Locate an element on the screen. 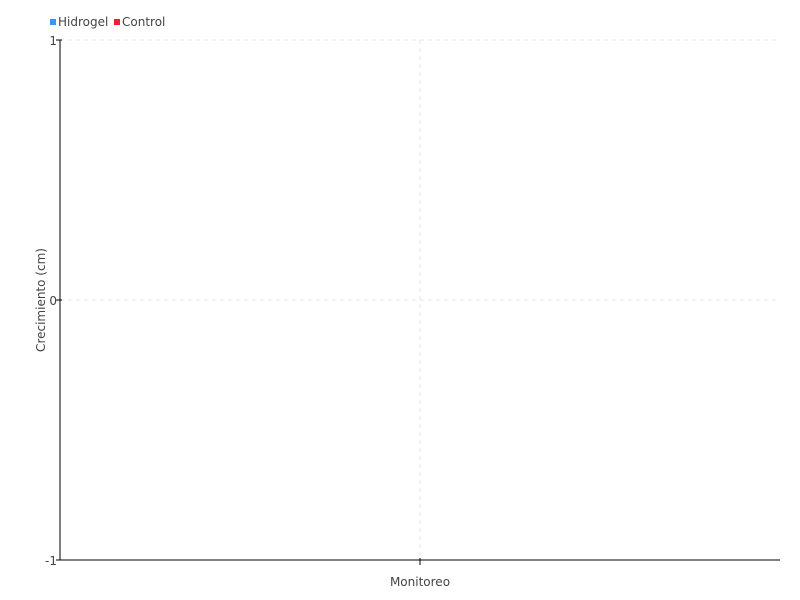 The width and height of the screenshot is (800, 600). x-axis-label: Monitoreo is located at coordinates (420, 582).